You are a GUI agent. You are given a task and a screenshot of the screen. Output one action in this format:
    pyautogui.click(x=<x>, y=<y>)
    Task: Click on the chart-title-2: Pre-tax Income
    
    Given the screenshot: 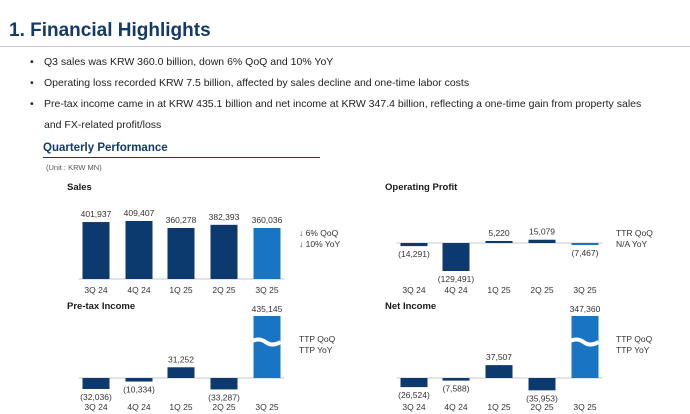 What is the action you would take?
    pyautogui.click(x=101, y=306)
    